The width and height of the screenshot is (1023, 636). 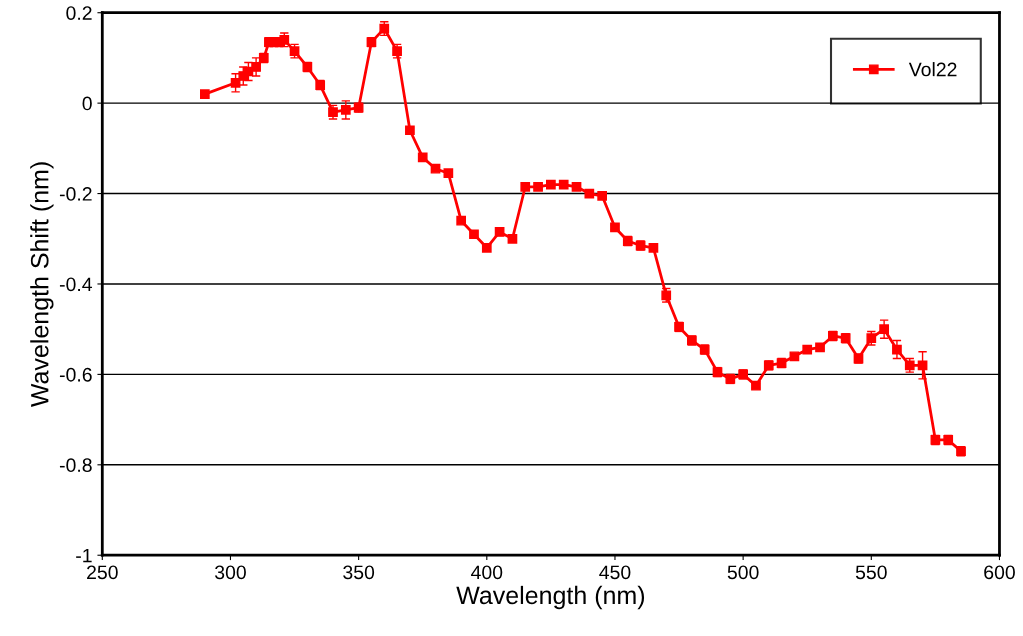 What do you see at coordinates (230, 572) in the screenshot?
I see `x-tick-label: 300` at bounding box center [230, 572].